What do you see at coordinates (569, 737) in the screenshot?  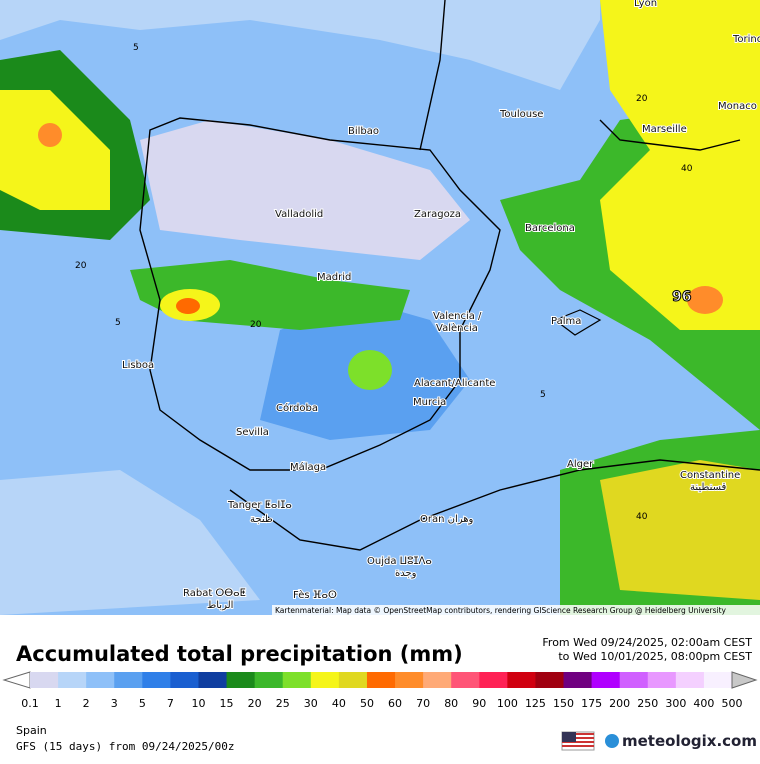 I see `flag-canton` at bounding box center [569, 737].